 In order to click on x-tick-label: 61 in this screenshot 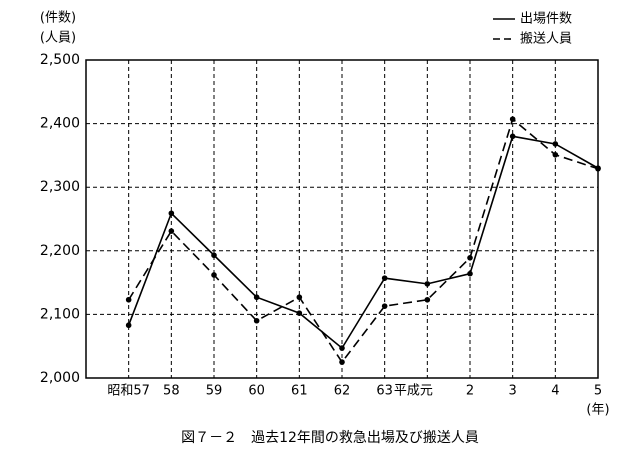, I will do `click(299, 391)`.